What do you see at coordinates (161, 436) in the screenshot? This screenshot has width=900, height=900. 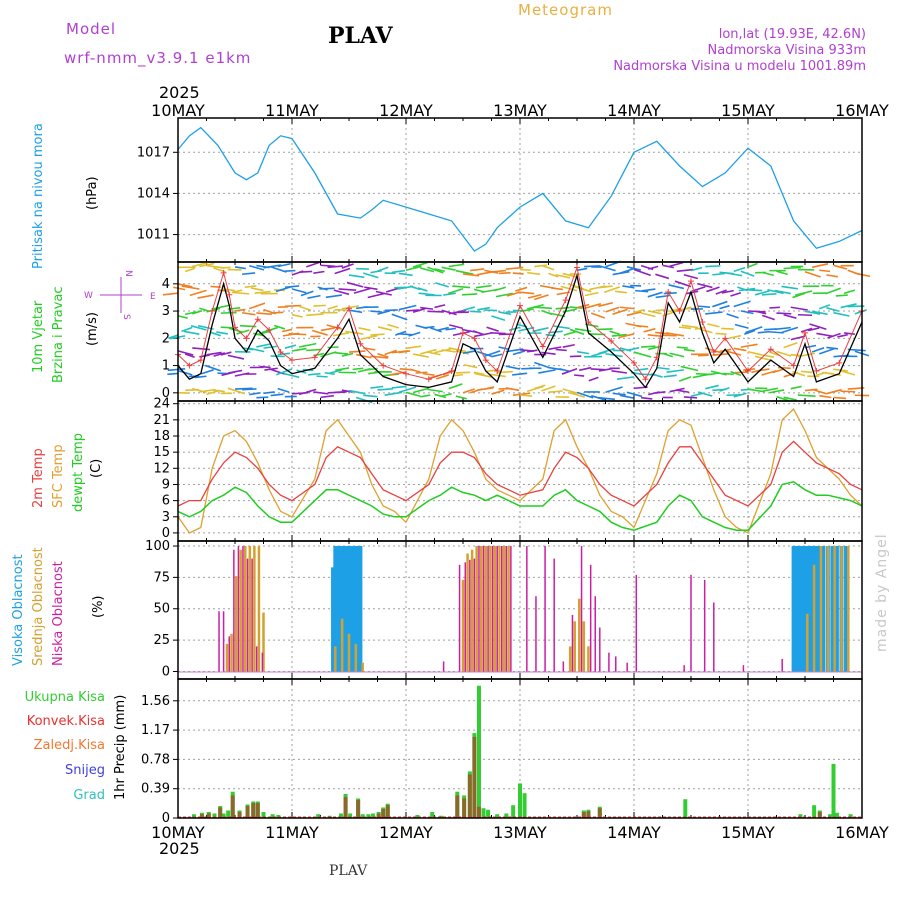 I see `y-tick-label: 18` at bounding box center [161, 436].